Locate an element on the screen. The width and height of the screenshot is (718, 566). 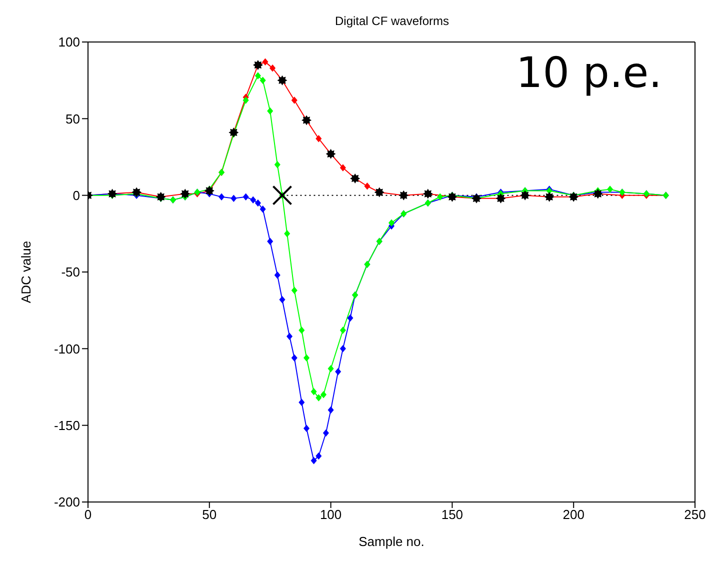
y-tick-label: 50 is located at coordinates (73, 118).